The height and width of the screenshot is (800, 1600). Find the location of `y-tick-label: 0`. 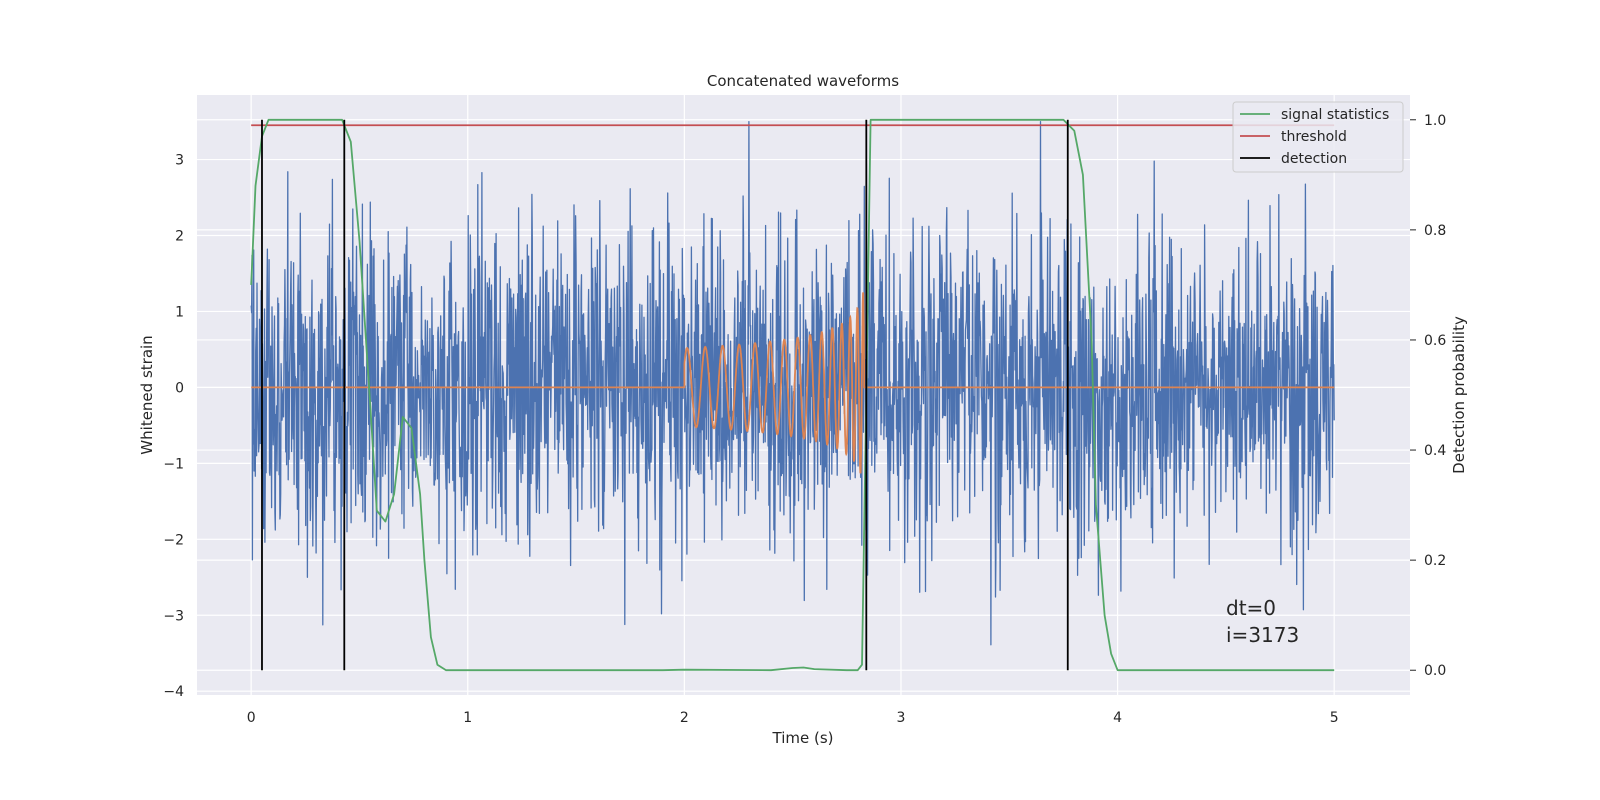

y-tick-label: 0 is located at coordinates (179, 388).